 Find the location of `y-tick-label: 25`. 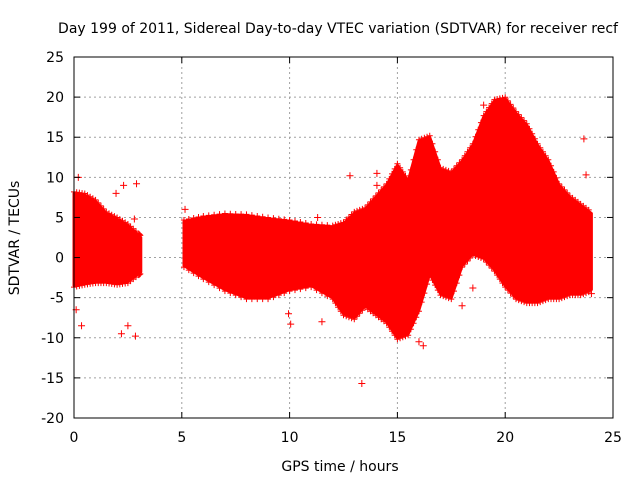

y-tick-label: 25 is located at coordinates (55, 58).